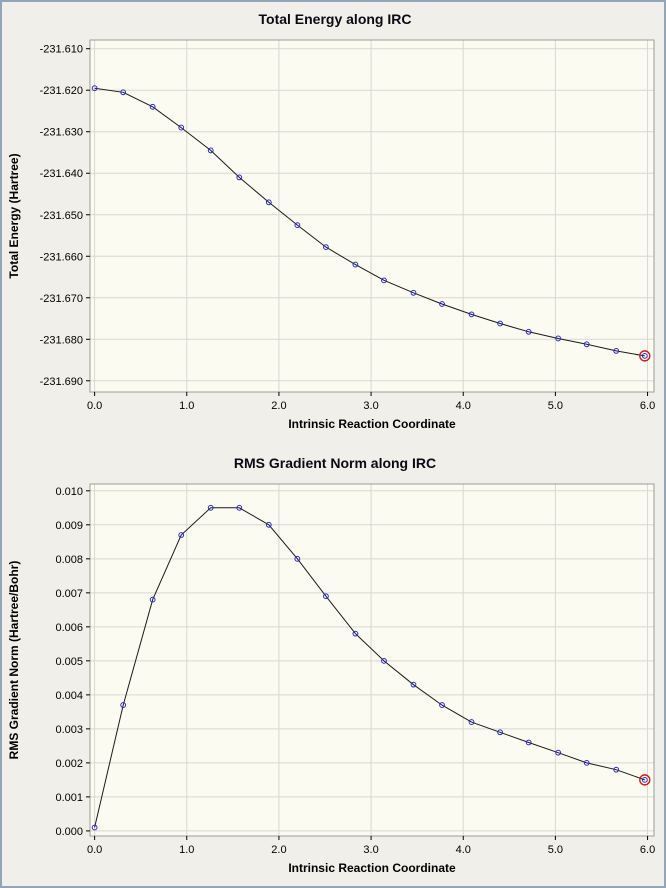 This screenshot has height=888, width=666. What do you see at coordinates (69, 594) in the screenshot?
I see `y-tick-label: 0.007` at bounding box center [69, 594].